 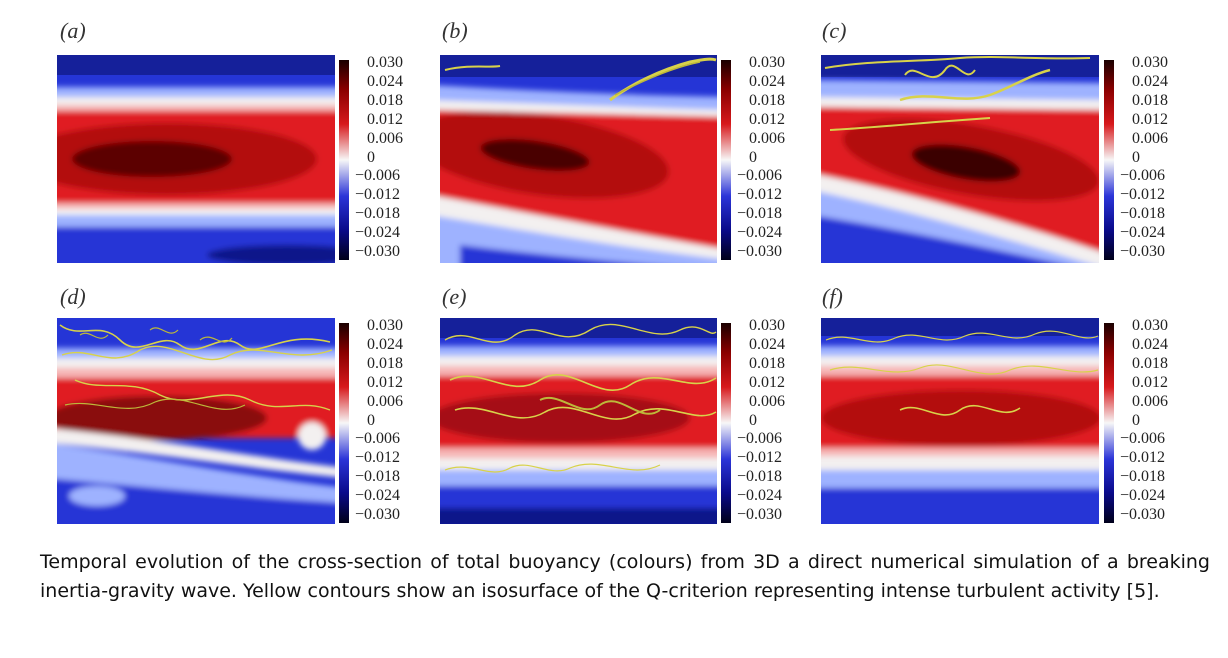 I want to click on colorbar-ticks-e-label: 0.006, so click(x=767, y=401).